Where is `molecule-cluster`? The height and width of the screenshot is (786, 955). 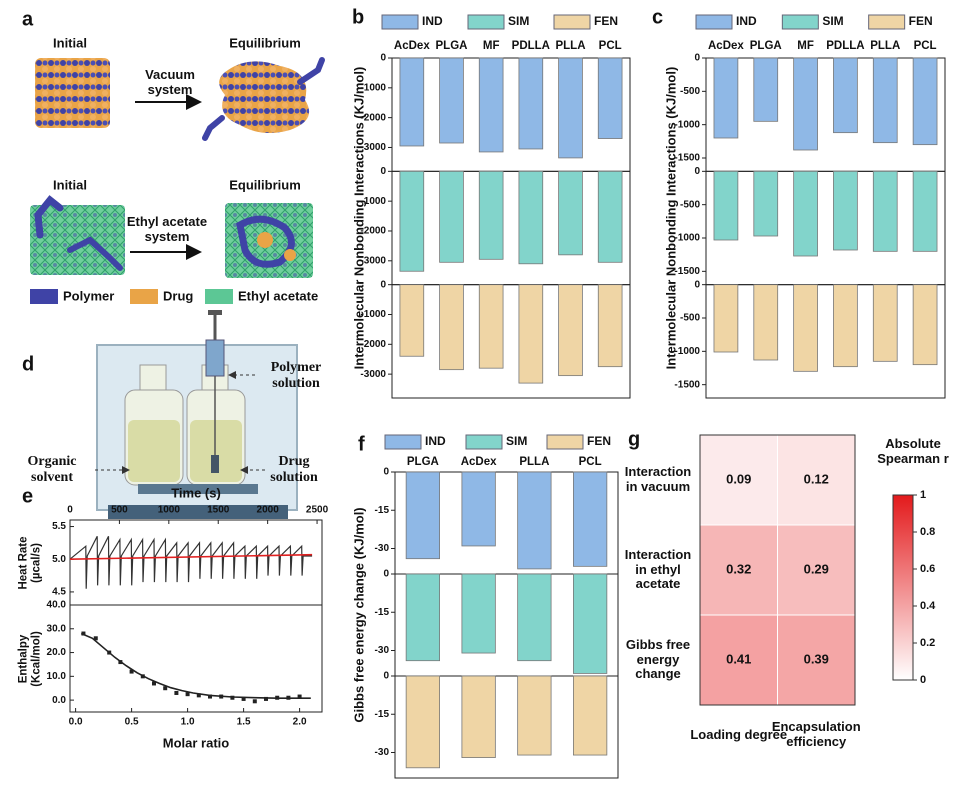
molecule-cluster is located at coordinates (264, 97).